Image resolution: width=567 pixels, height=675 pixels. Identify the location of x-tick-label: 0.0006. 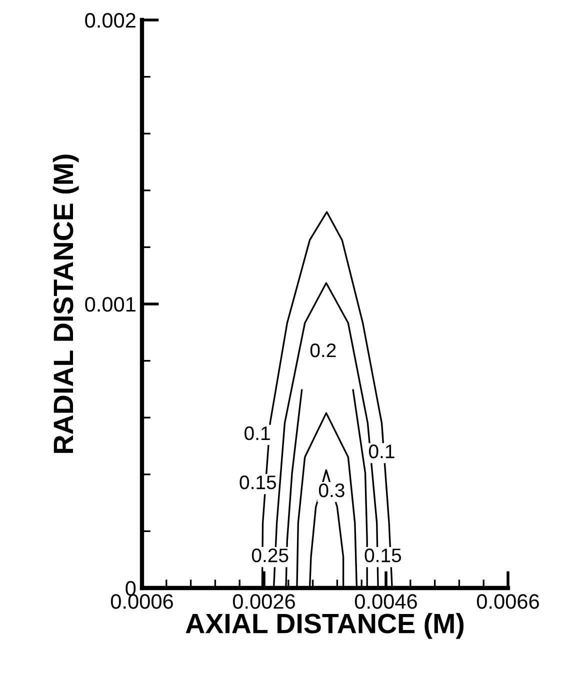
(141, 601).